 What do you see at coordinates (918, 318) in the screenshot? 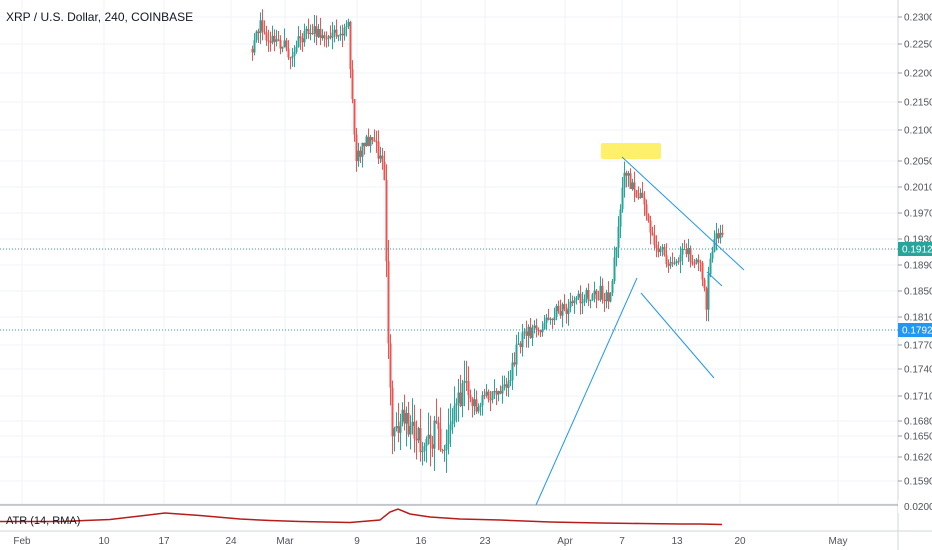
I see `y-tick-label: 0.1810` at bounding box center [918, 318].